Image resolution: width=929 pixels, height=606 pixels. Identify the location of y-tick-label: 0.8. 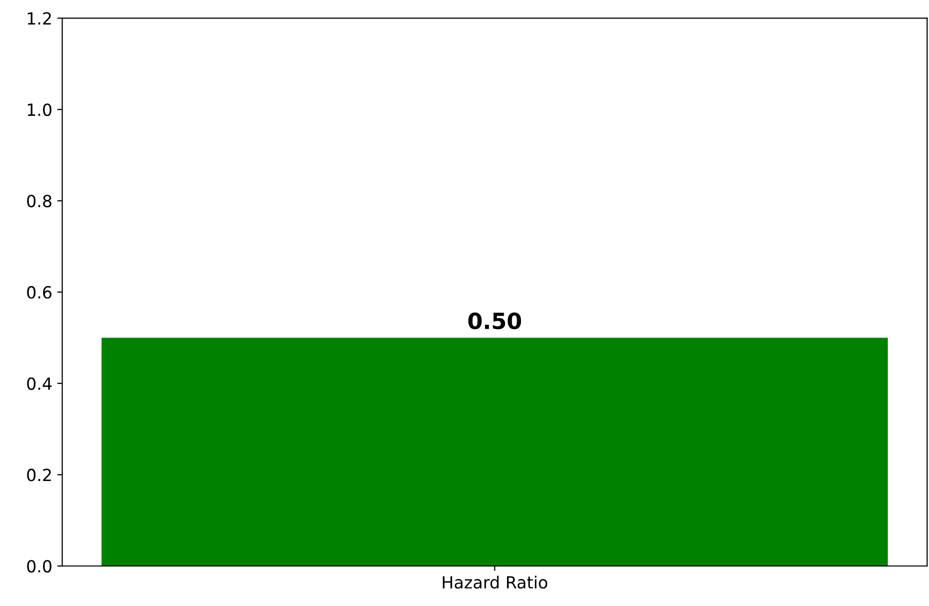
(39, 201).